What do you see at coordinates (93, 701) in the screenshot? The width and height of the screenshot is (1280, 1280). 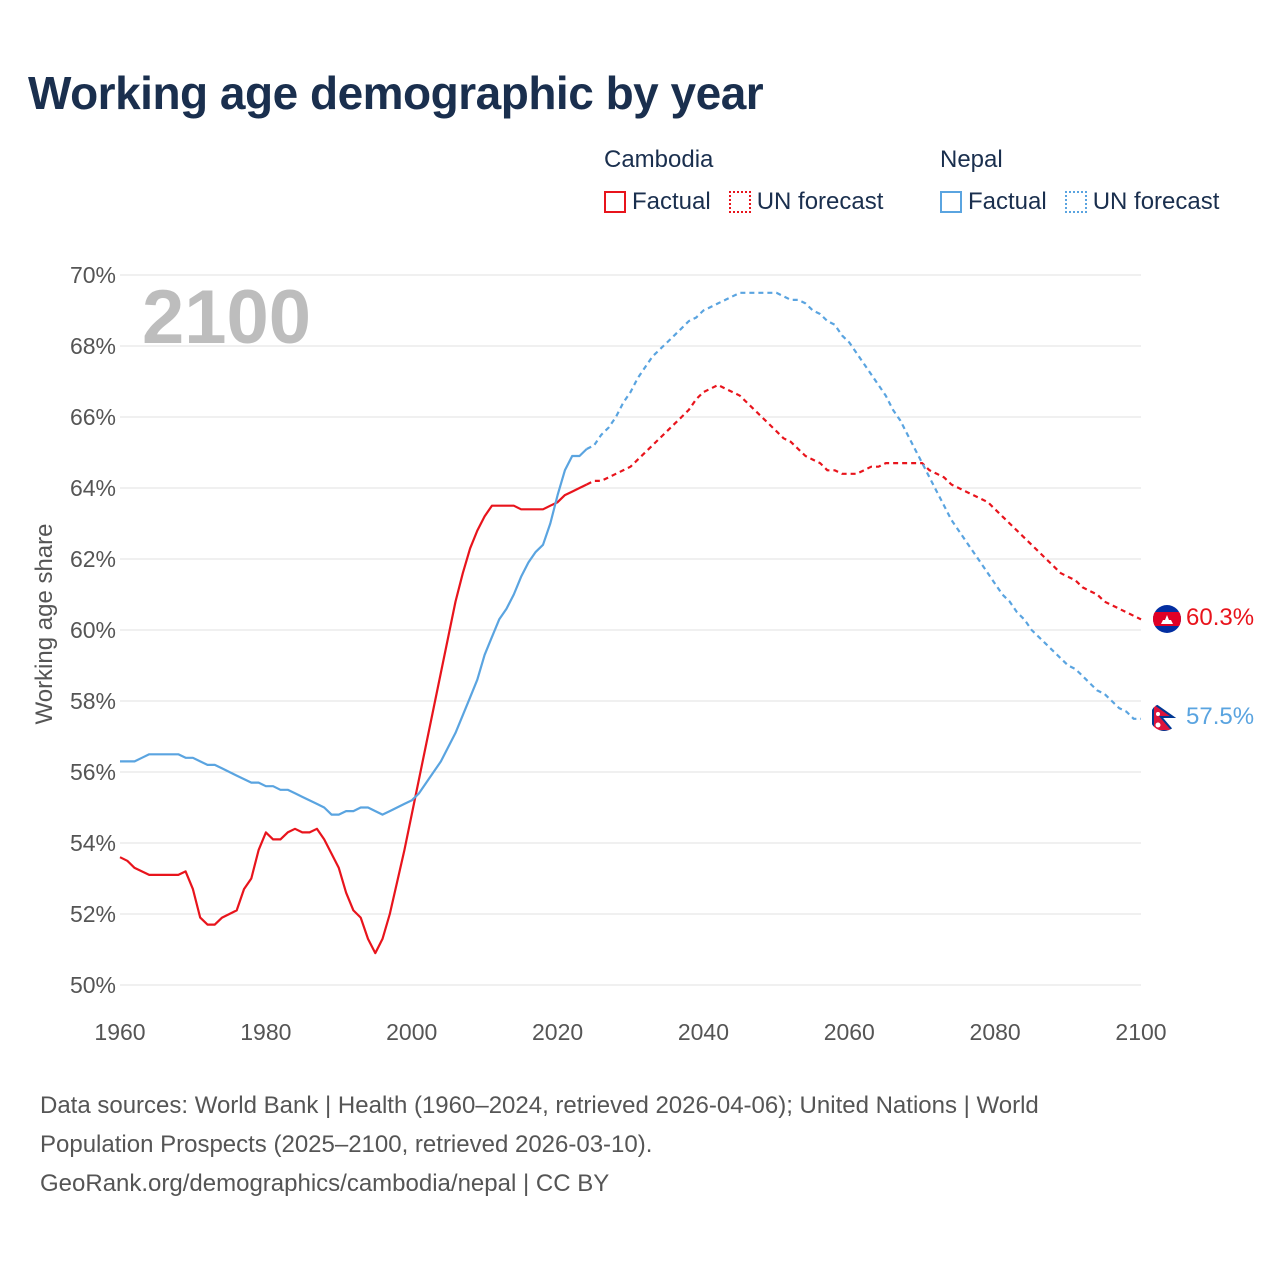 I see `y-tick-label: 58%` at bounding box center [93, 701].